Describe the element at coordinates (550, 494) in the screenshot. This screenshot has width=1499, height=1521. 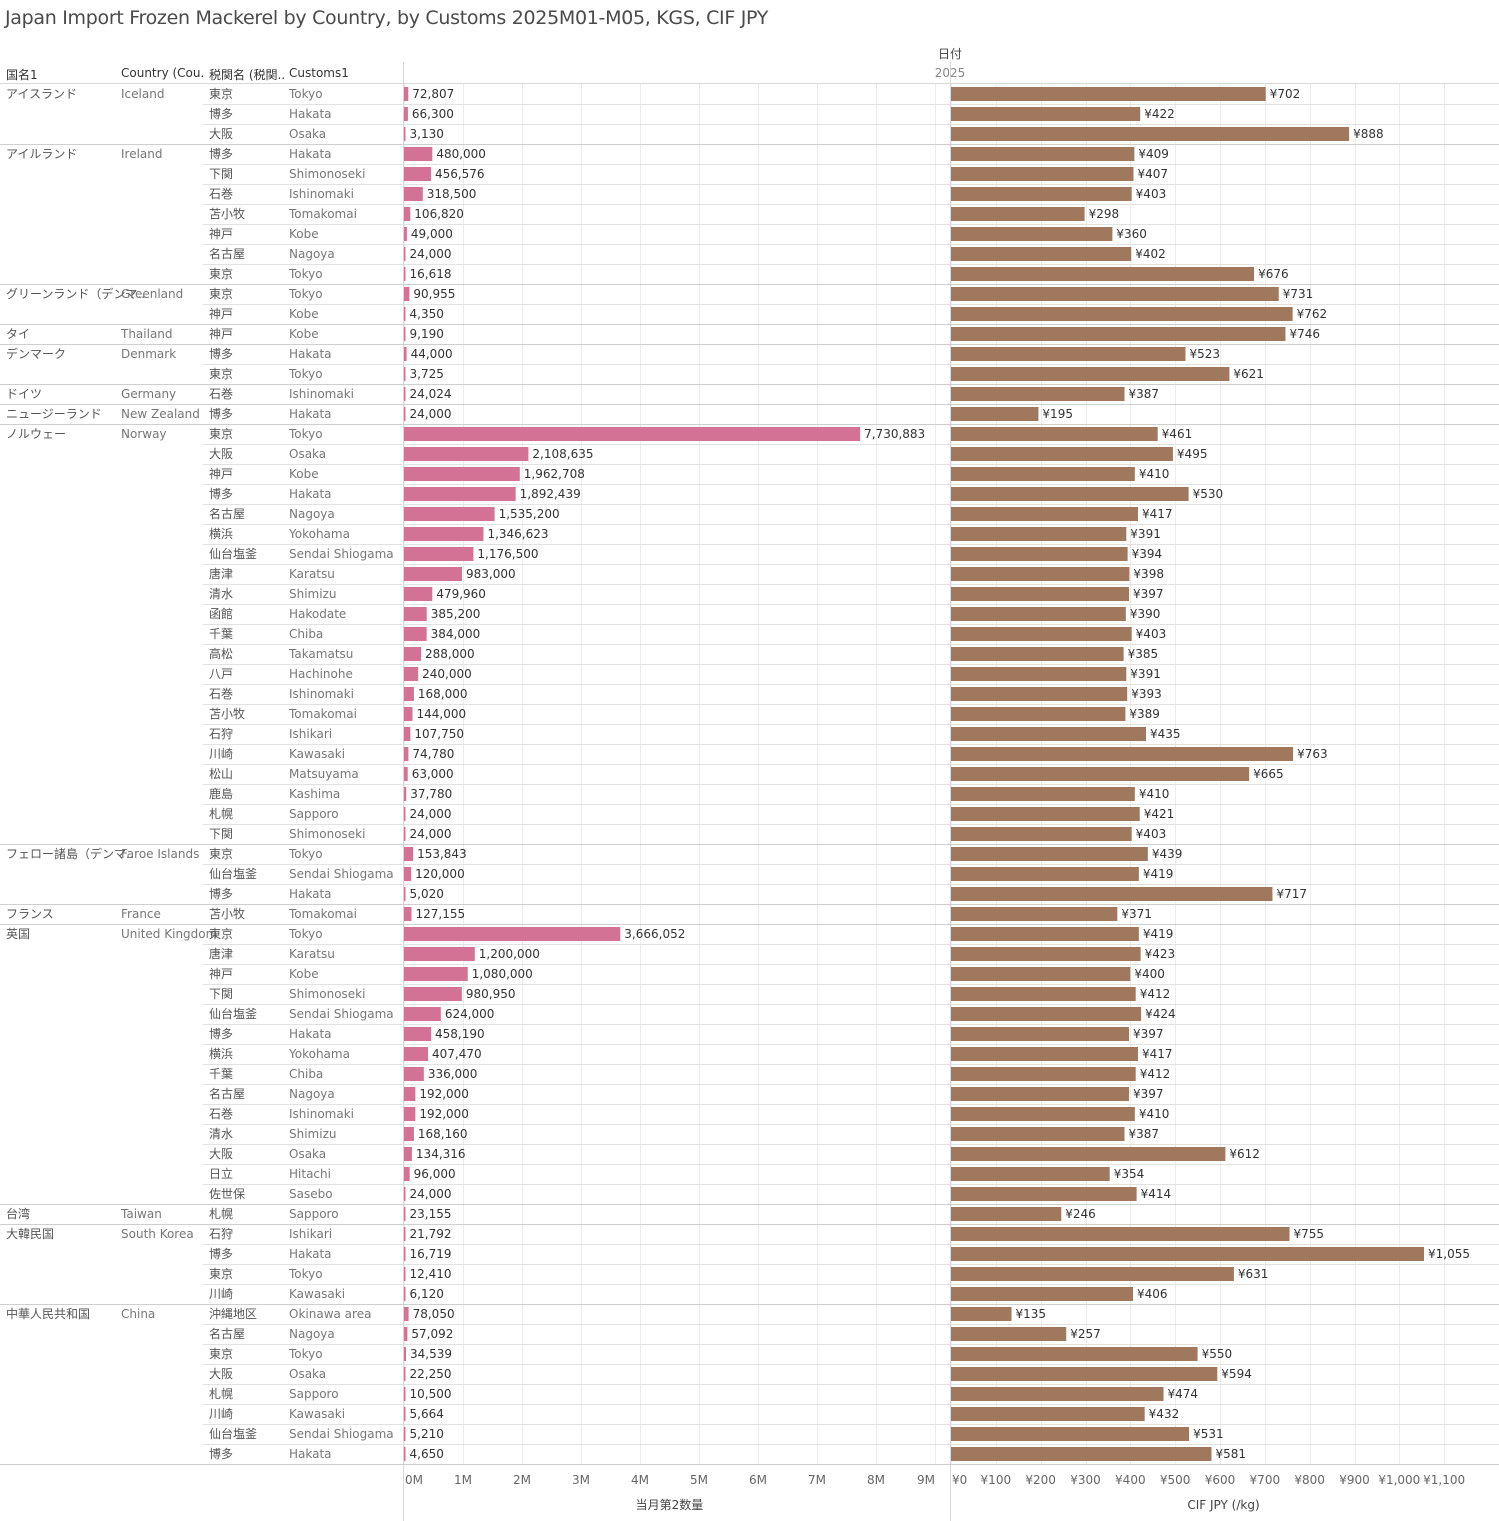
I see `quantity-data-label: 1,892,439` at that location.